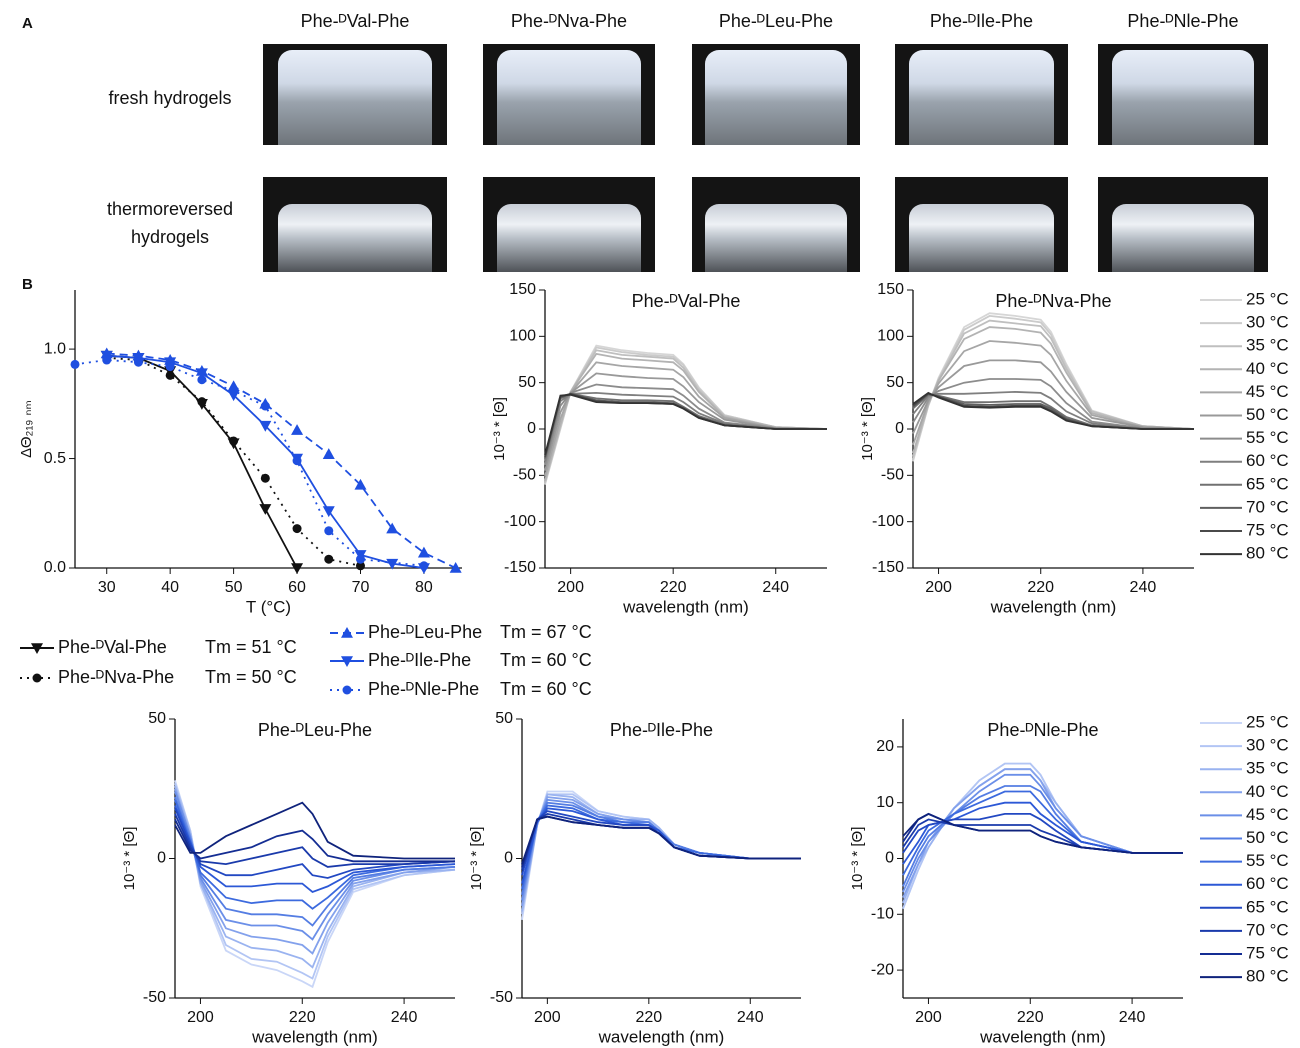  What do you see at coordinates (315, 730) in the screenshot?
I see `chart-title: Phe-ᴰLeu-Phe` at bounding box center [315, 730].